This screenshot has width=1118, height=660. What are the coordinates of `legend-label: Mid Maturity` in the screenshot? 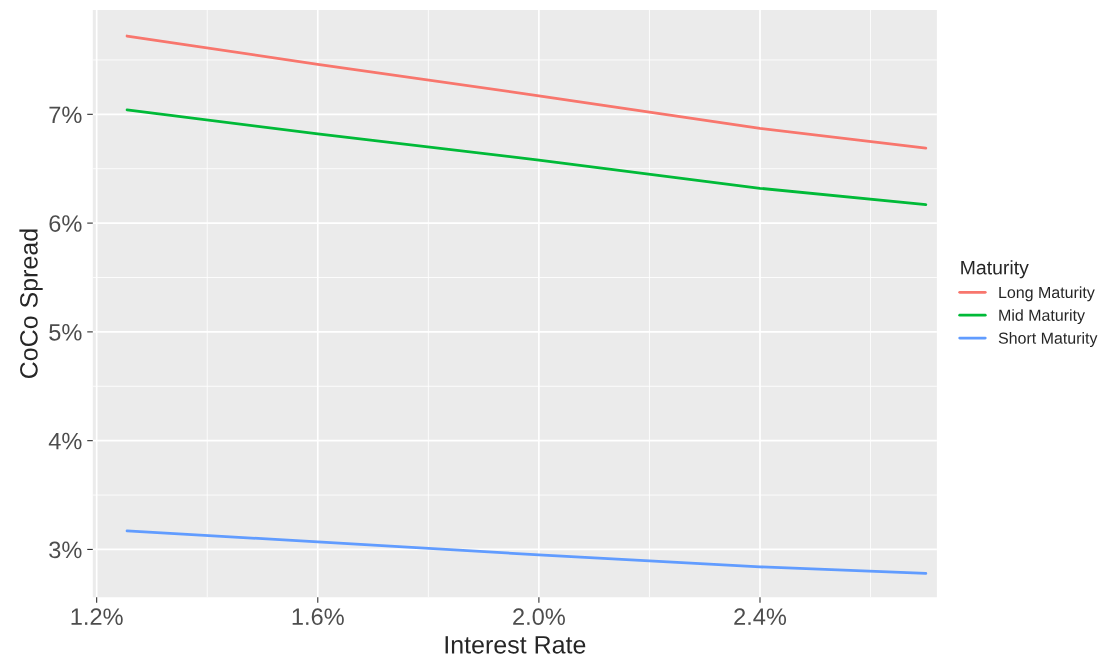 It's located at (1042, 317).